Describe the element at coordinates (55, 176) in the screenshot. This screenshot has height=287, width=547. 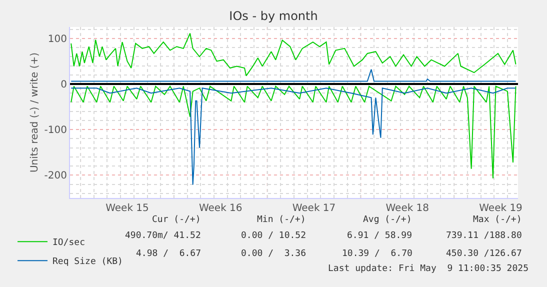
I see `y-tick-label: -200` at that location.